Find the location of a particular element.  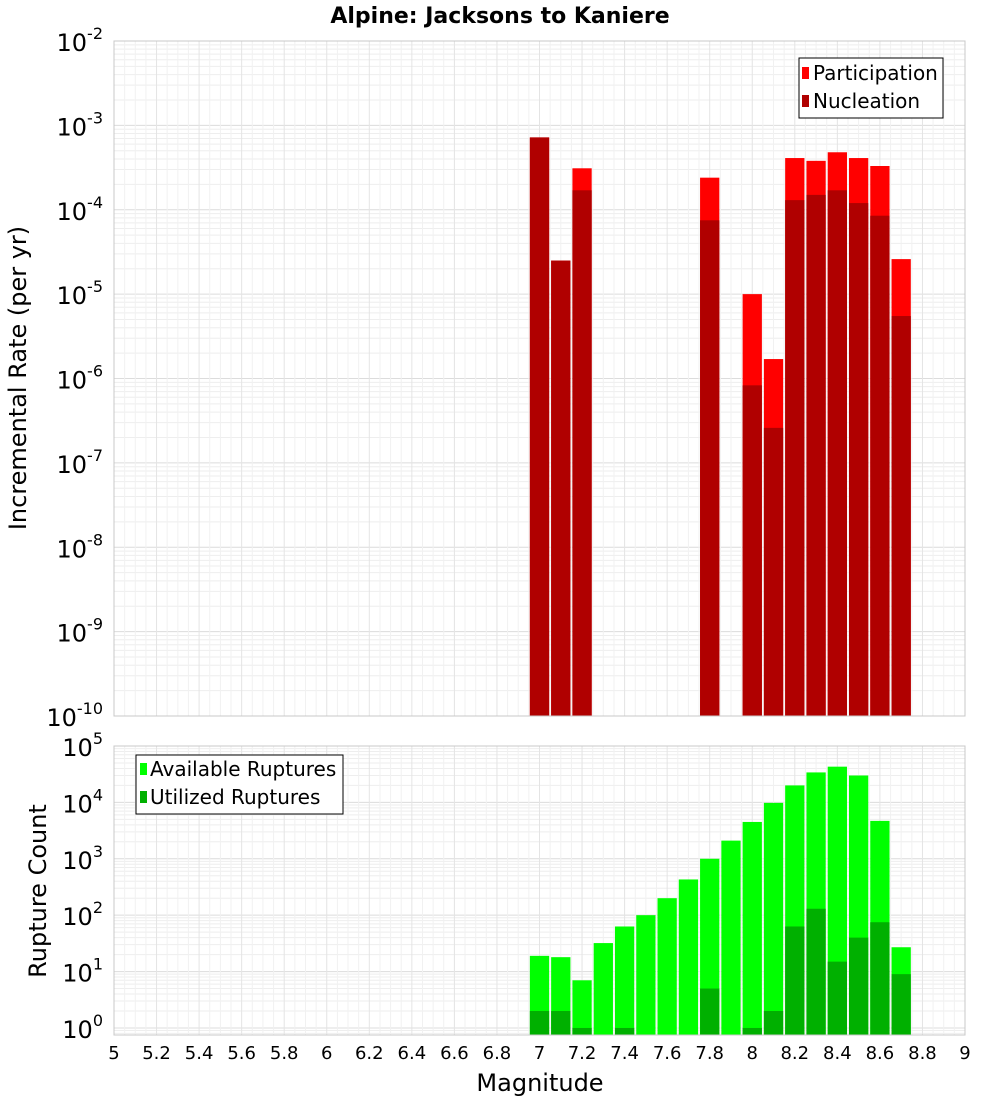

x-tick-label: 6.8 is located at coordinates (497, 1053).